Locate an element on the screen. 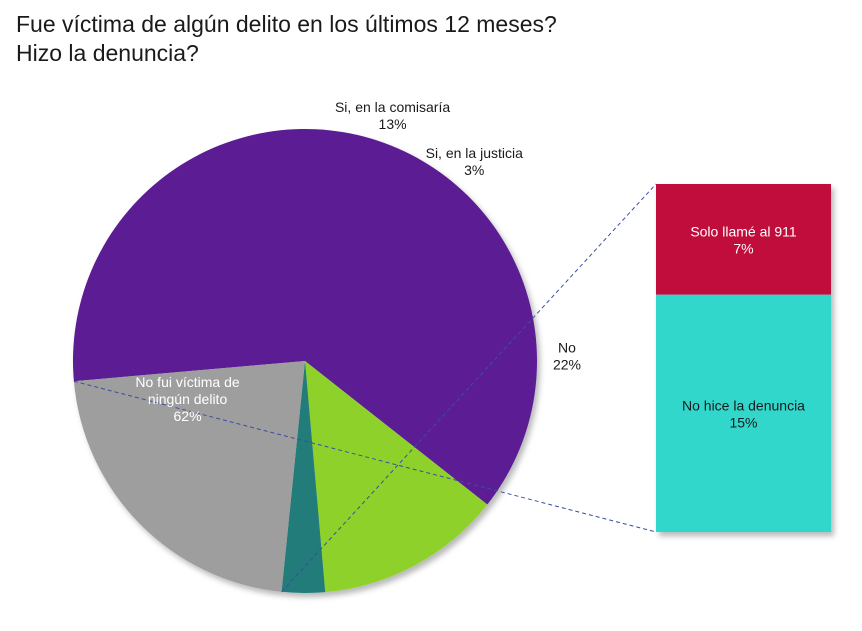 This screenshot has height=631, width=862. bar-segment-name: Solo llamé al 911 is located at coordinates (743, 231).